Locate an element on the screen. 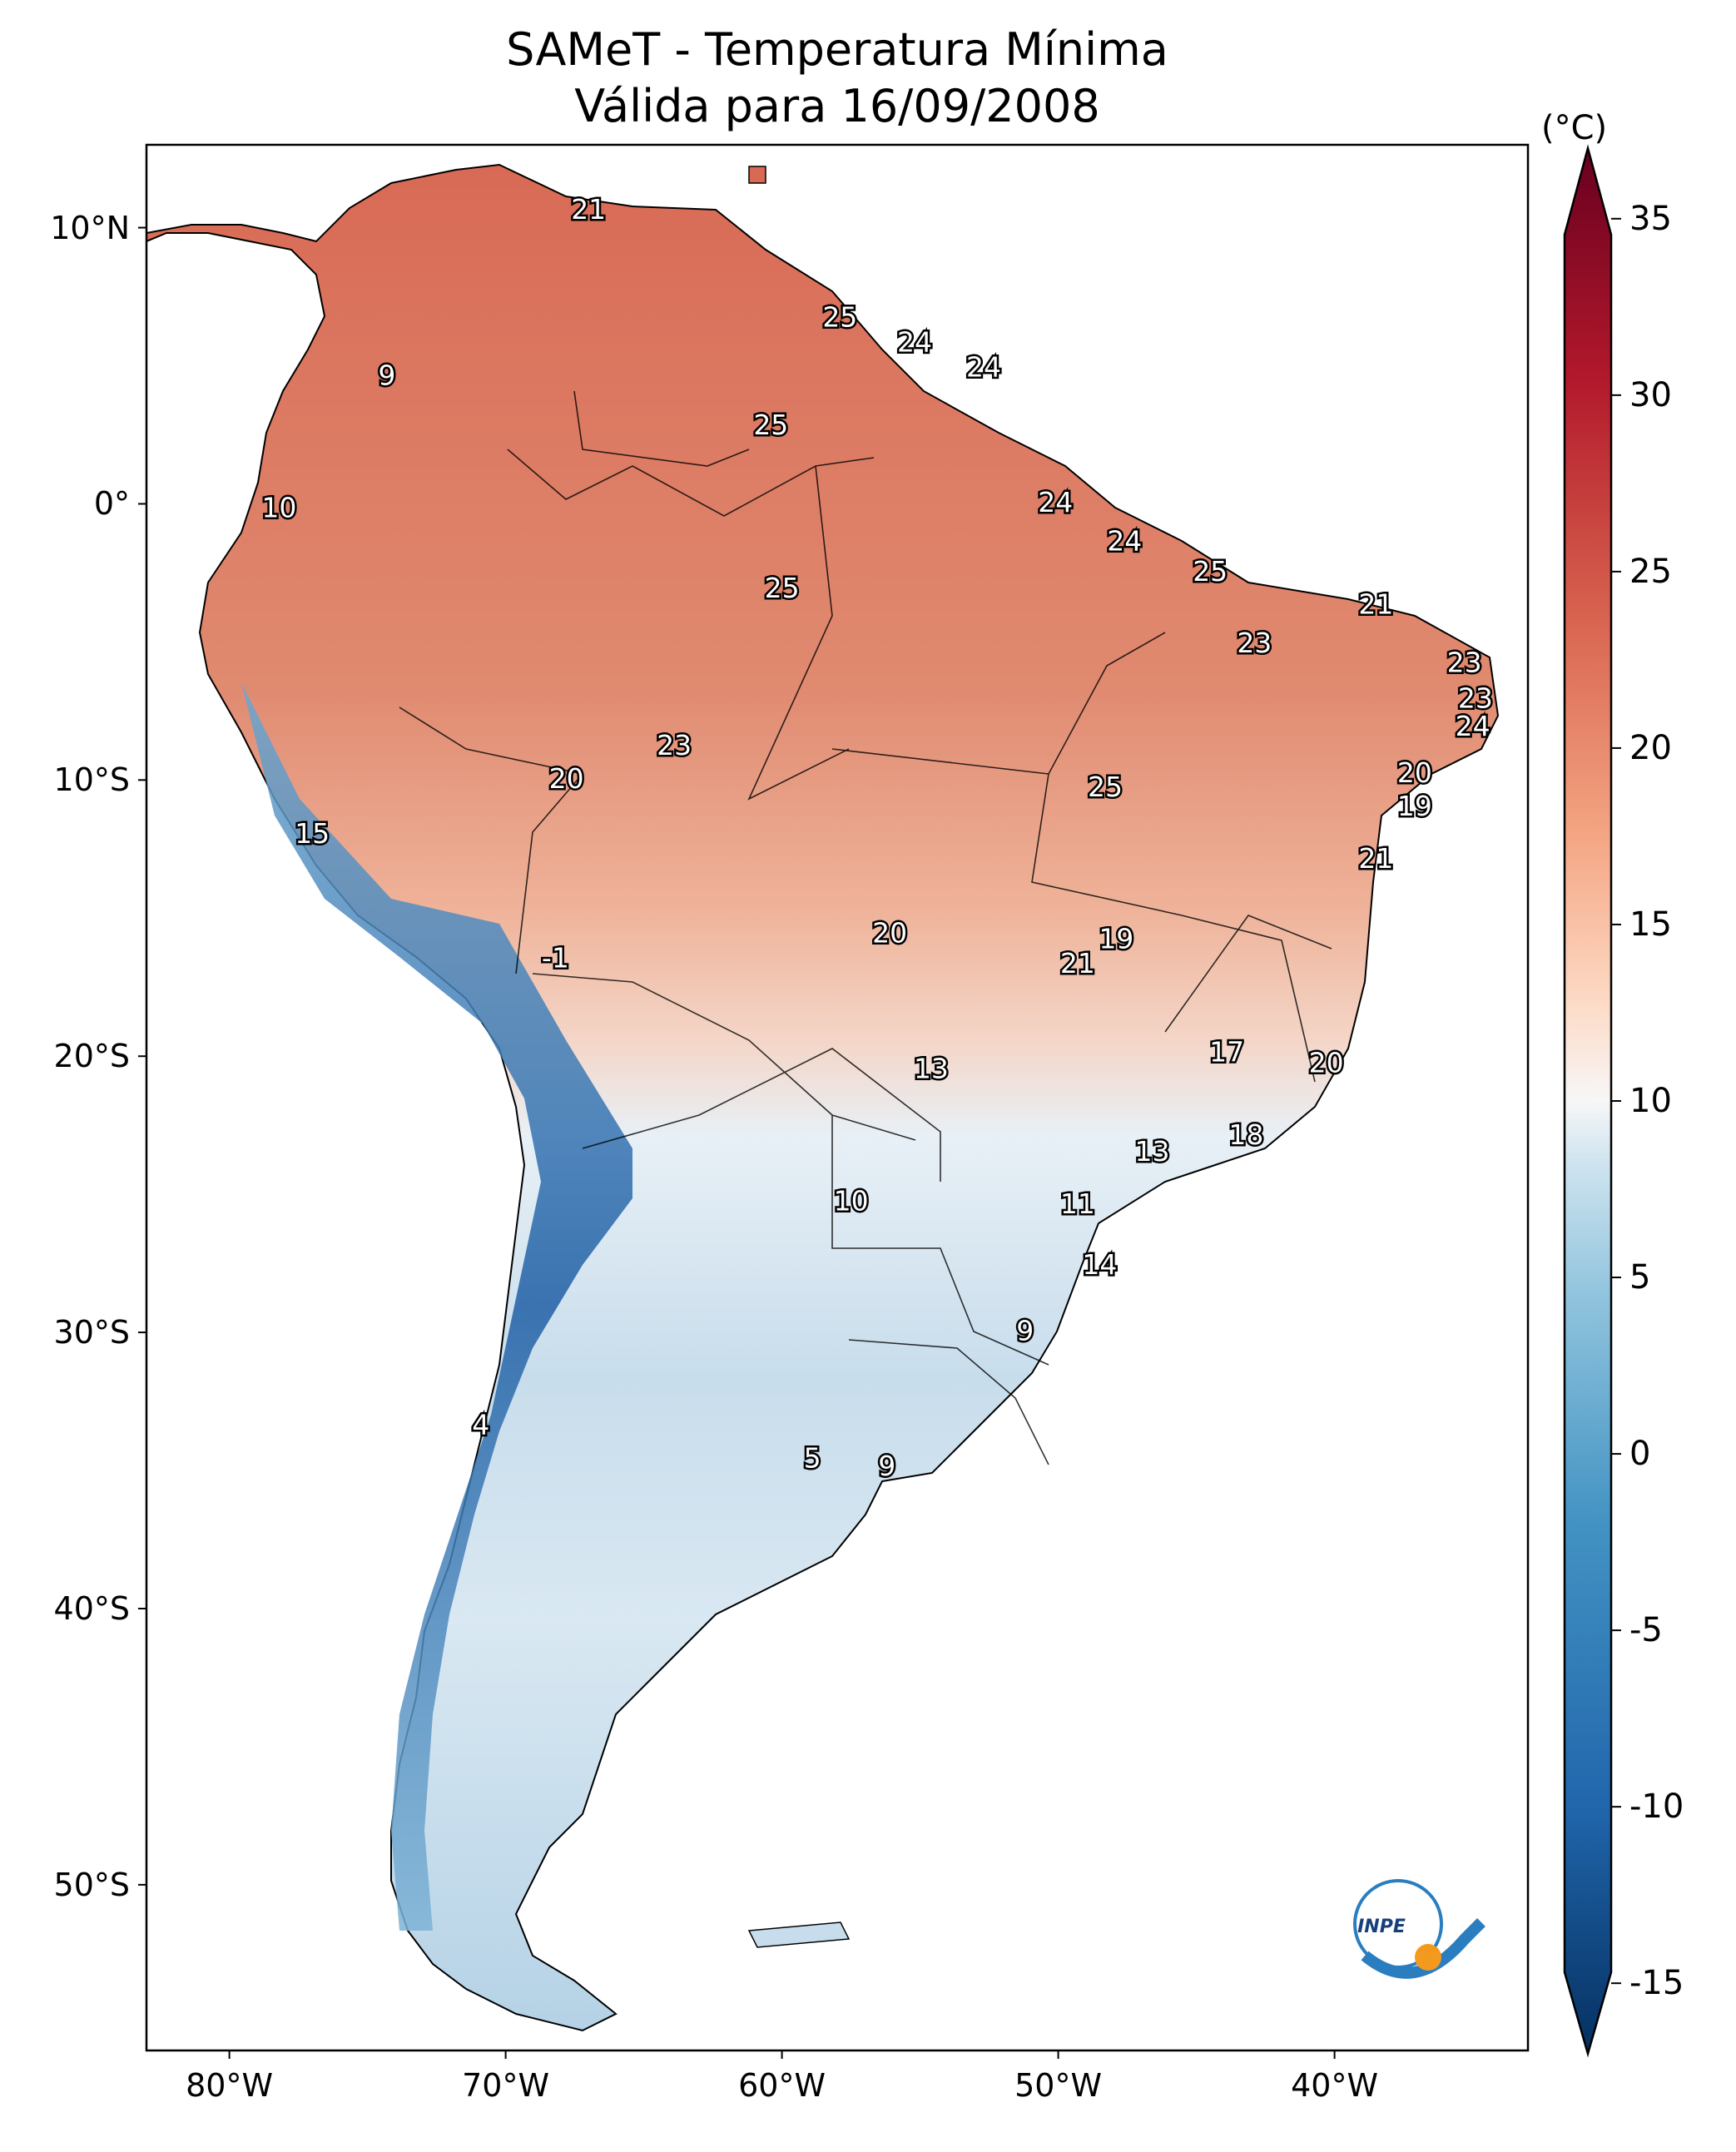 The height and width of the screenshot is (2152, 1736). station-label: 11 is located at coordinates (1078, 1204).